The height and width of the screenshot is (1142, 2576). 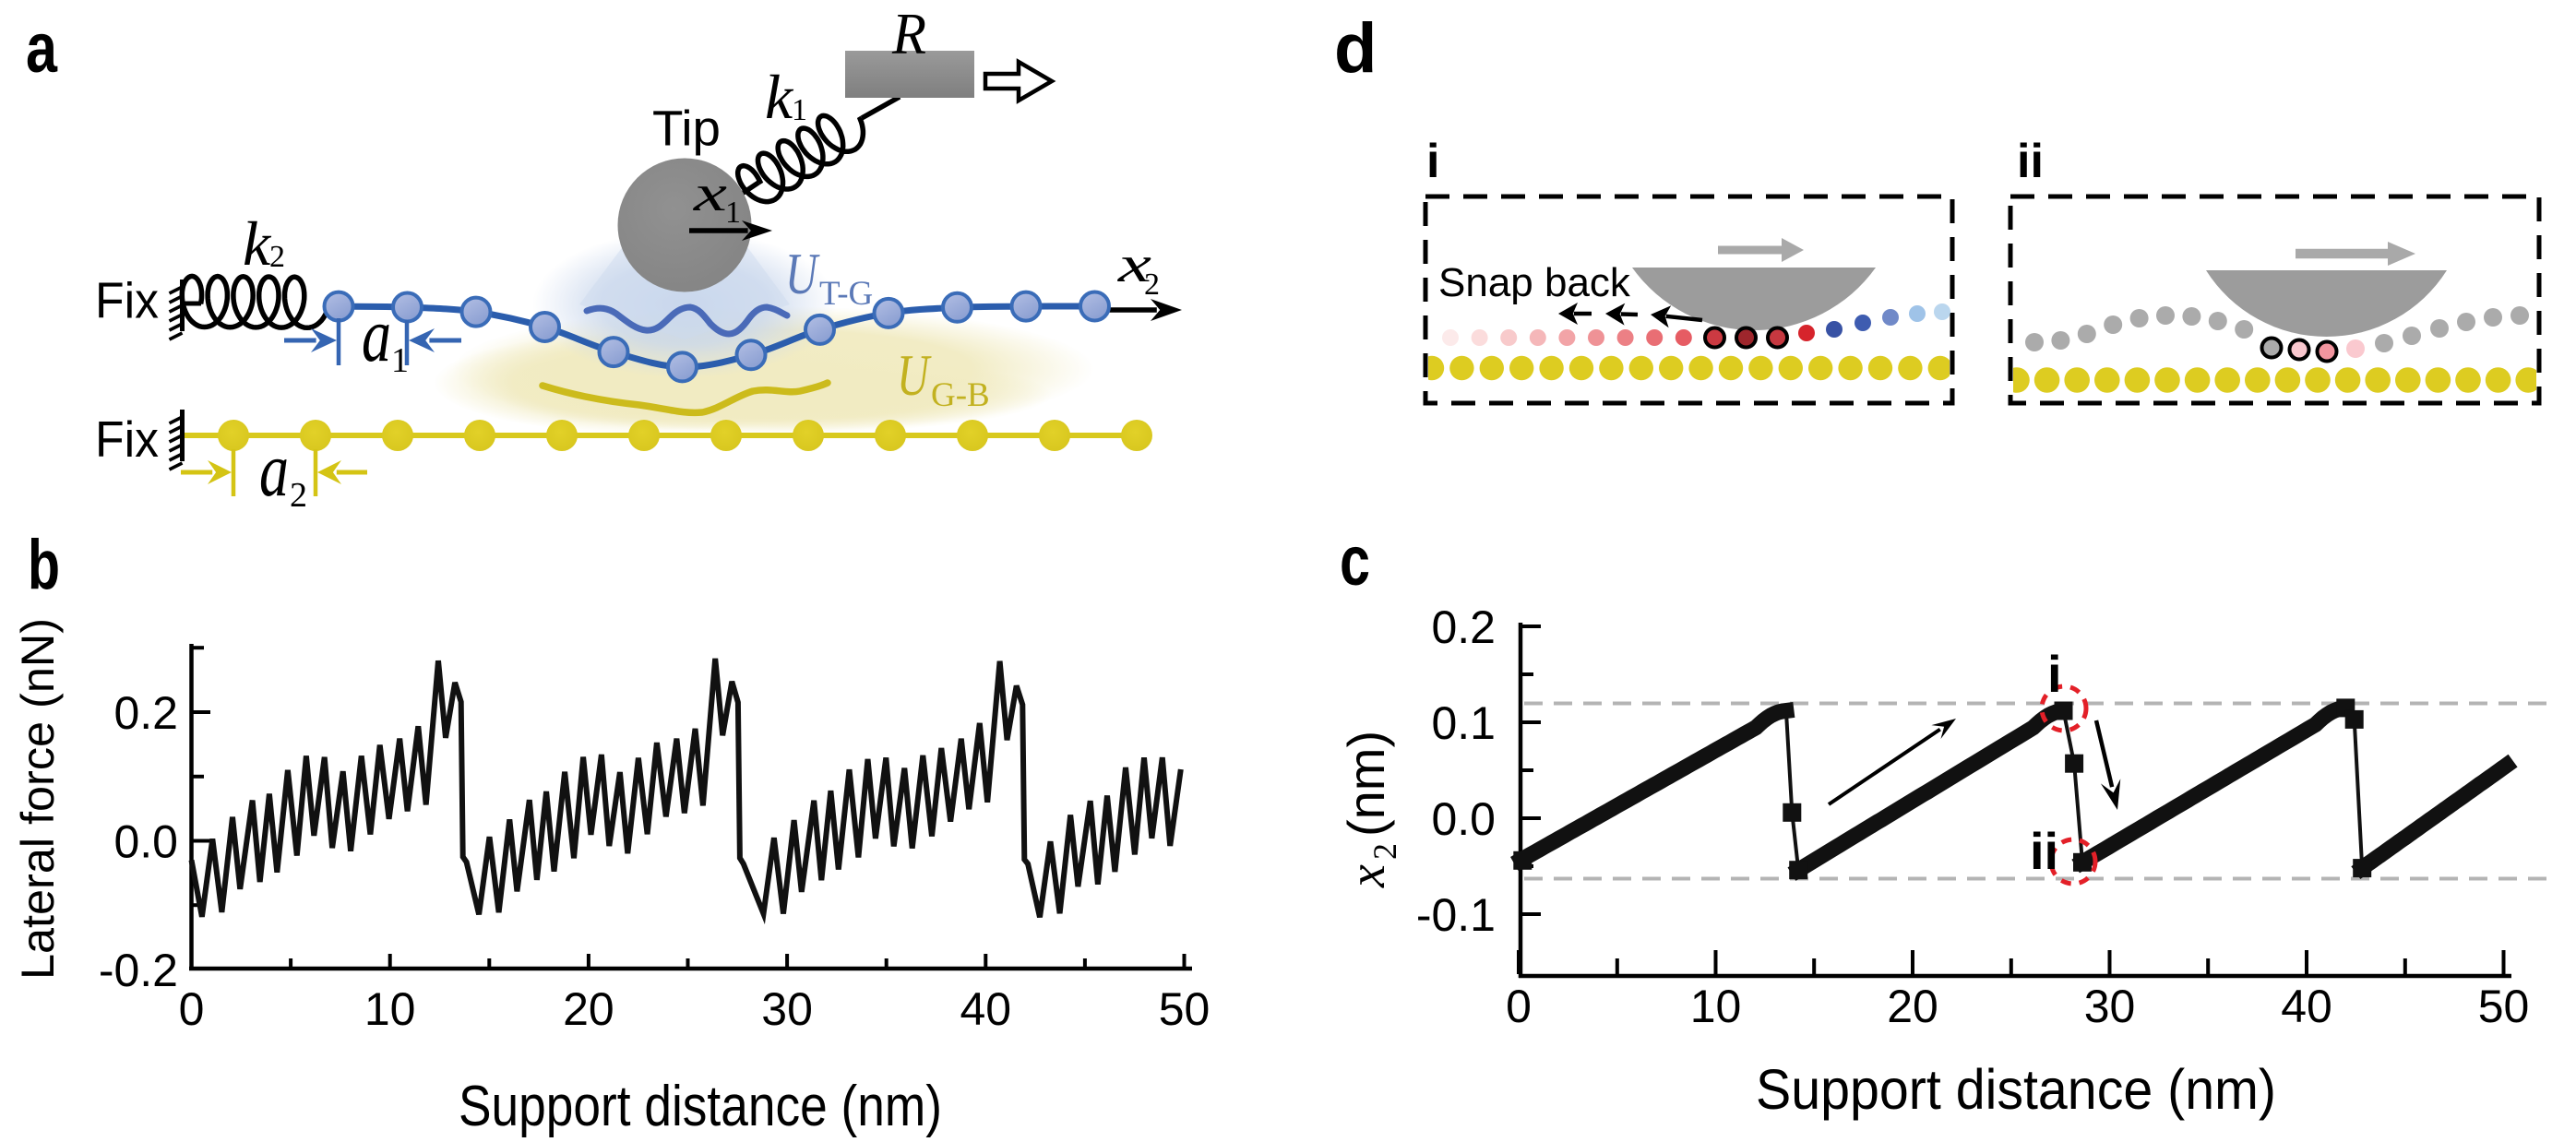 What do you see at coordinates (1366, 784) in the screenshot?
I see `svg-text: (nm)` at bounding box center [1366, 784].